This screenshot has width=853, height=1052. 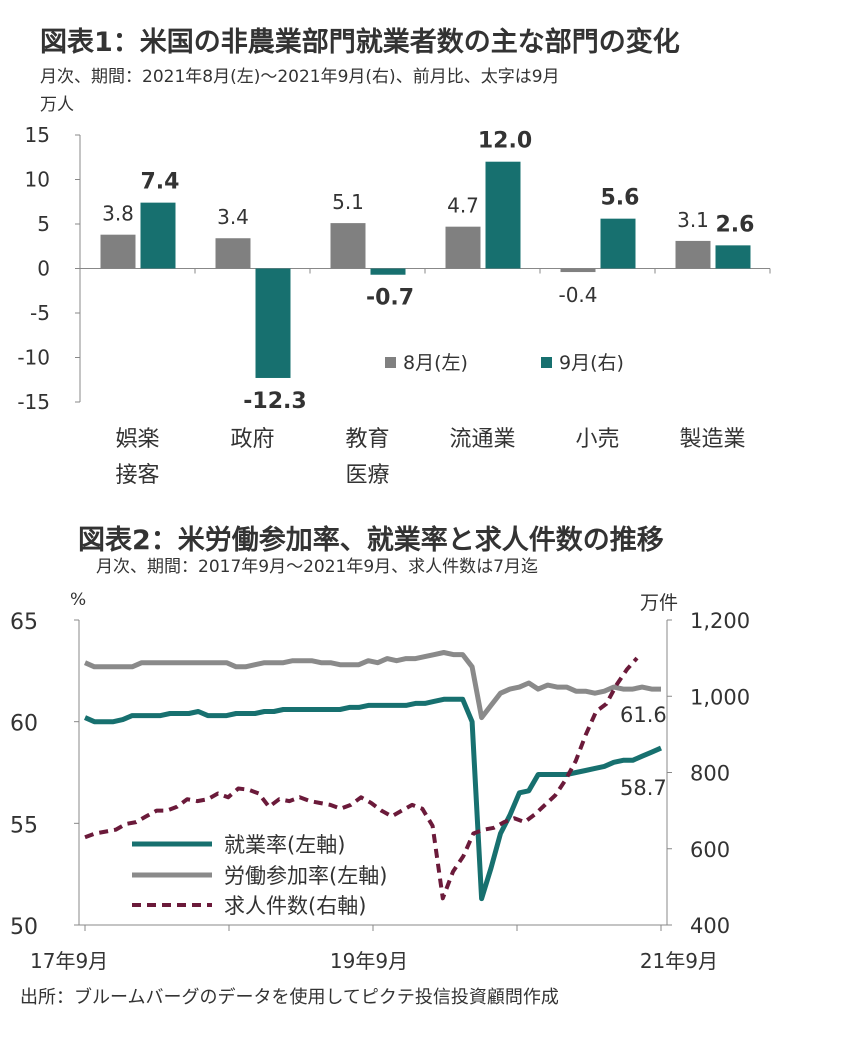 What do you see at coordinates (348, 202) in the screenshot?
I see `chart1-label-aug: 5.1` at bounding box center [348, 202].